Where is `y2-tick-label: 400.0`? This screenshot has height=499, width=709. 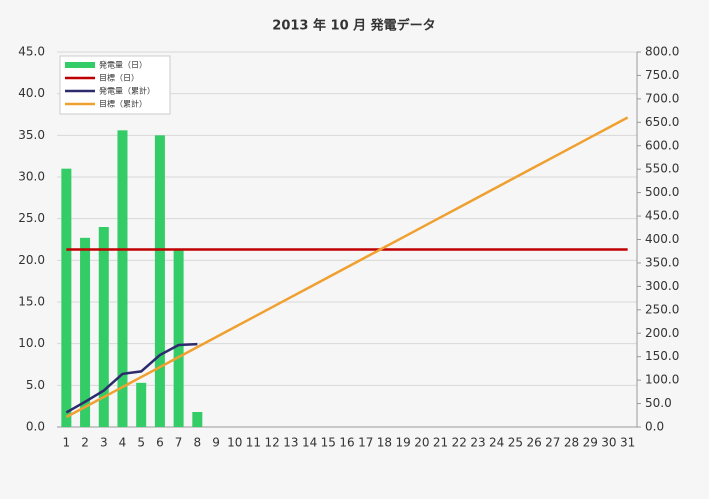
y2-tick-label: 400.0 is located at coordinates (662, 239).